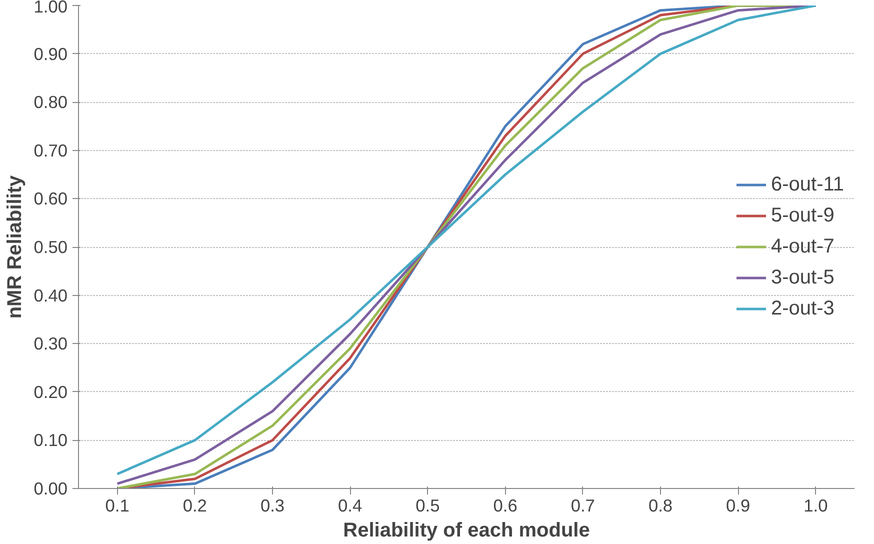 Image resolution: width=874 pixels, height=544 pixels. What do you see at coordinates (51, 440) in the screenshot?
I see `y-tick-label: 0.10` at bounding box center [51, 440].